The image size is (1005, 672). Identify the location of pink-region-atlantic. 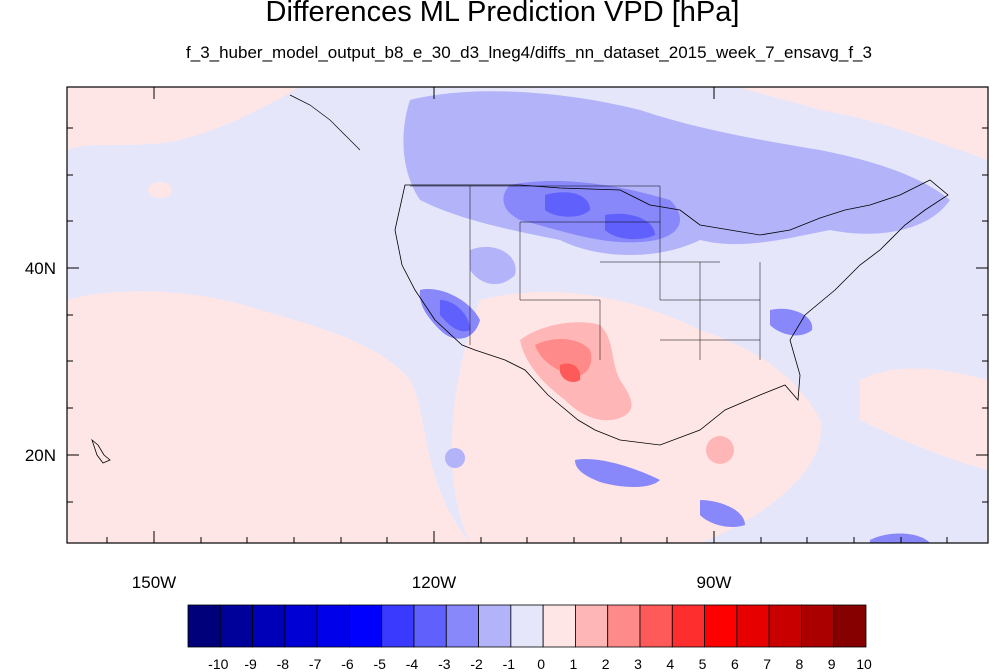
(924, 419).